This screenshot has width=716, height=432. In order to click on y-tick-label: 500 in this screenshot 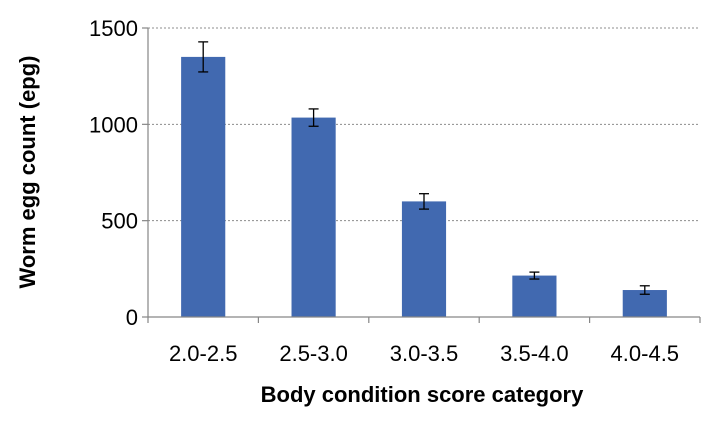, I will do `click(119, 221)`.